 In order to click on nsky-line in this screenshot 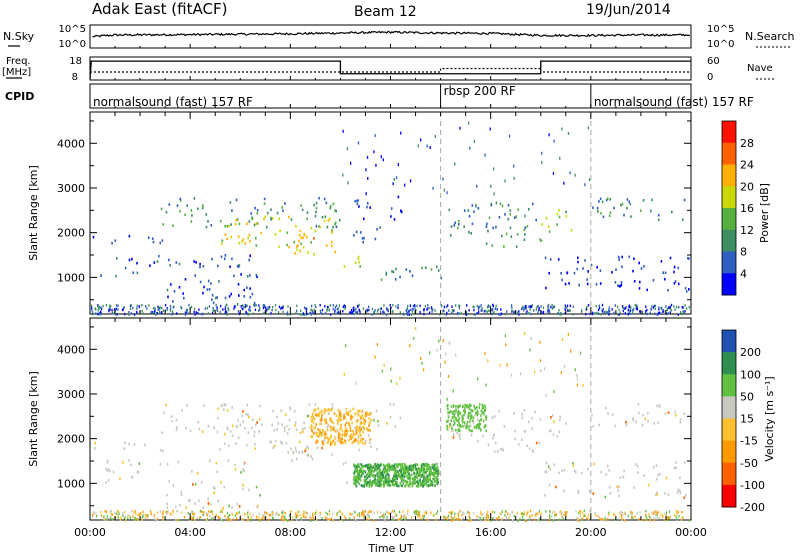, I will do `click(391, 34)`.